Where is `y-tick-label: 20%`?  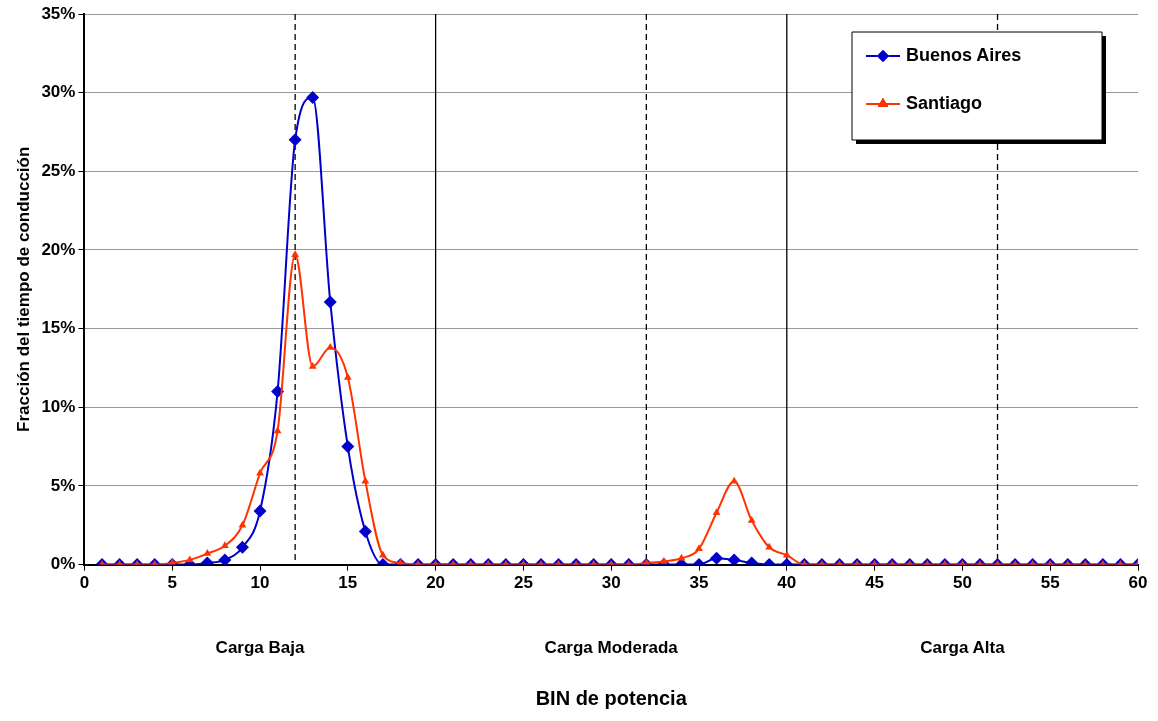 y-tick-label: 20% is located at coordinates (58, 249).